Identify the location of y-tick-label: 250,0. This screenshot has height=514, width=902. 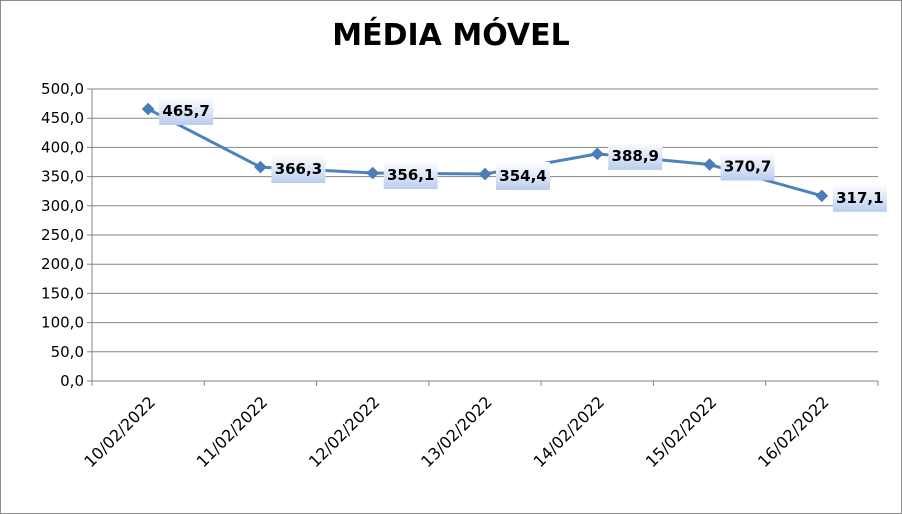
(62, 235).